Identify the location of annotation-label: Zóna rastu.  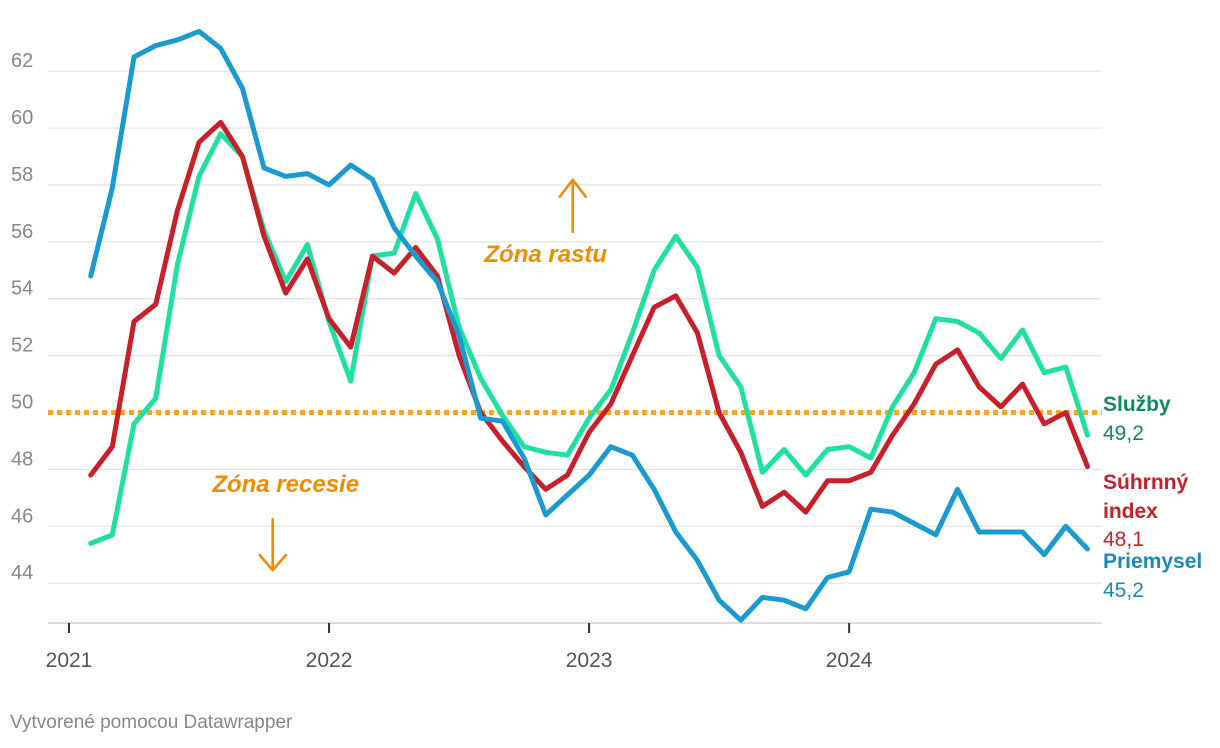
(545, 254).